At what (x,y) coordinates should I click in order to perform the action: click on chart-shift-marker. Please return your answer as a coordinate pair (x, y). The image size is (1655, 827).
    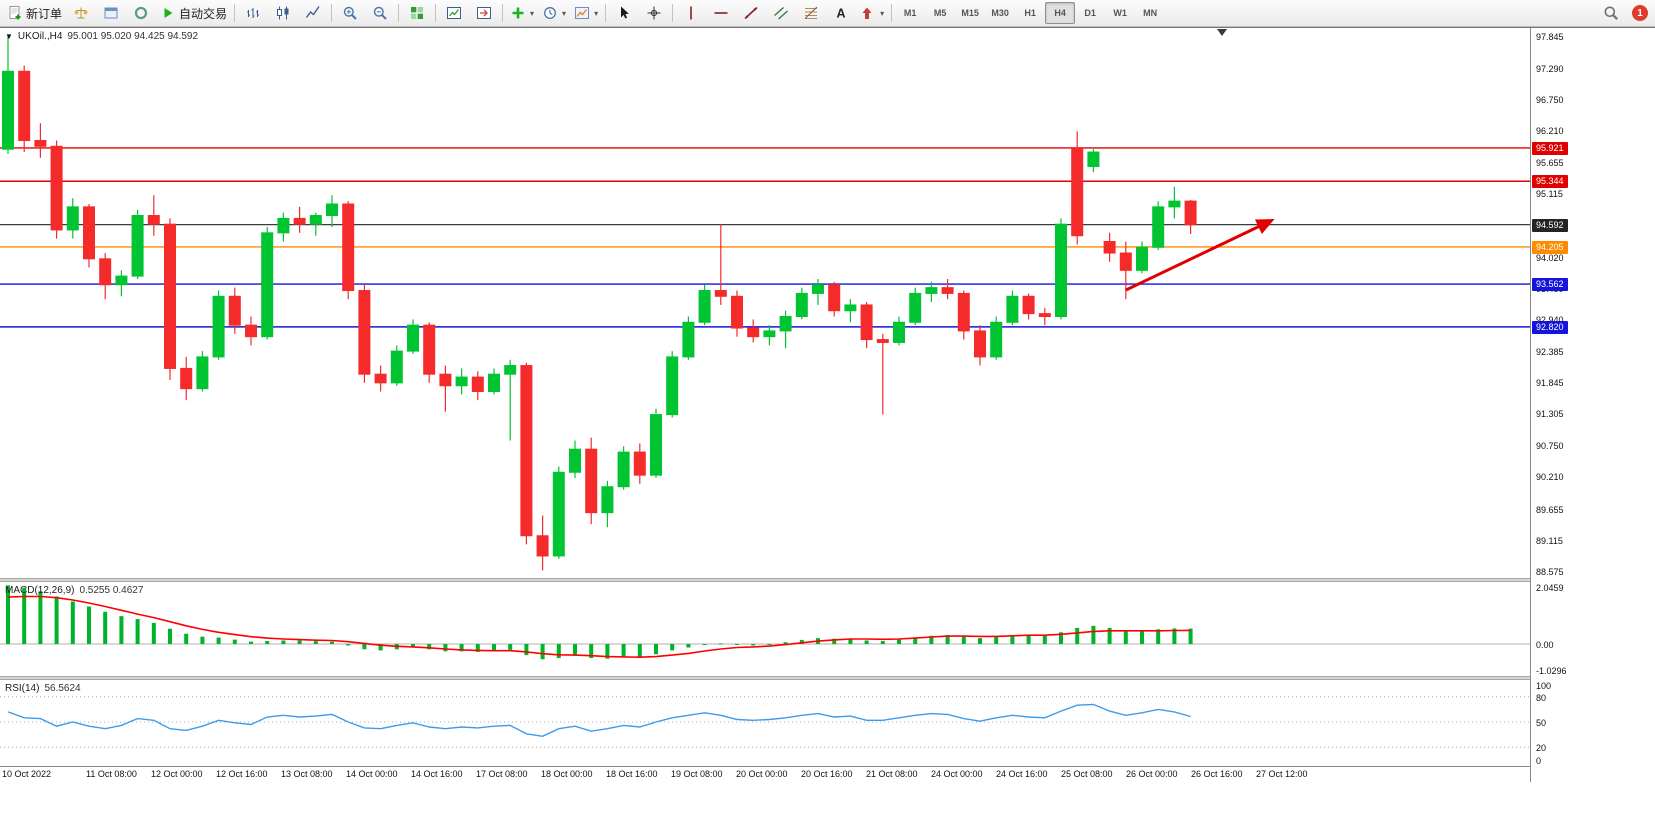
    Looking at the image, I should click on (1222, 32).